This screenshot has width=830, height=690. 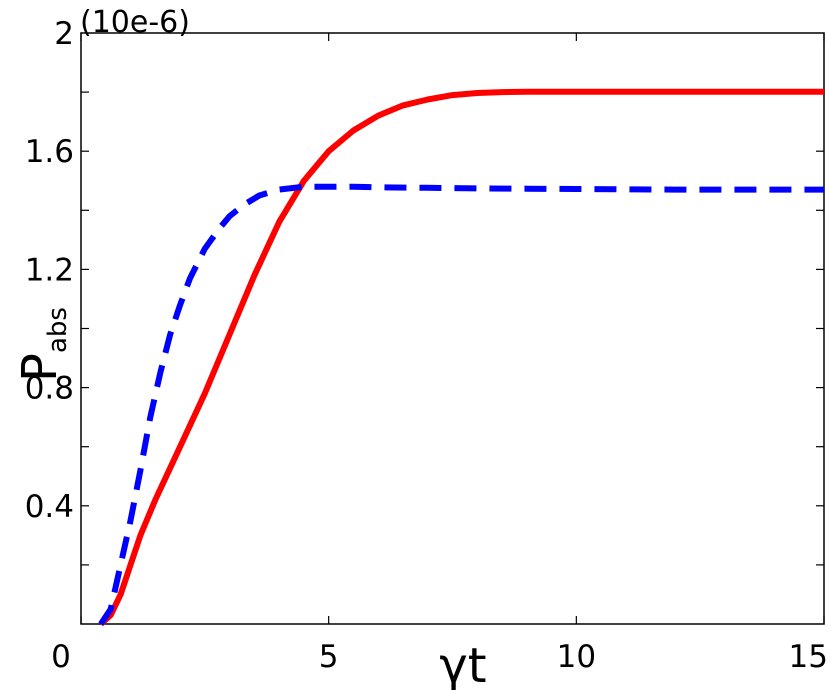 What do you see at coordinates (49, 389) in the screenshot?
I see `y-tick-label: 0.8` at bounding box center [49, 389].